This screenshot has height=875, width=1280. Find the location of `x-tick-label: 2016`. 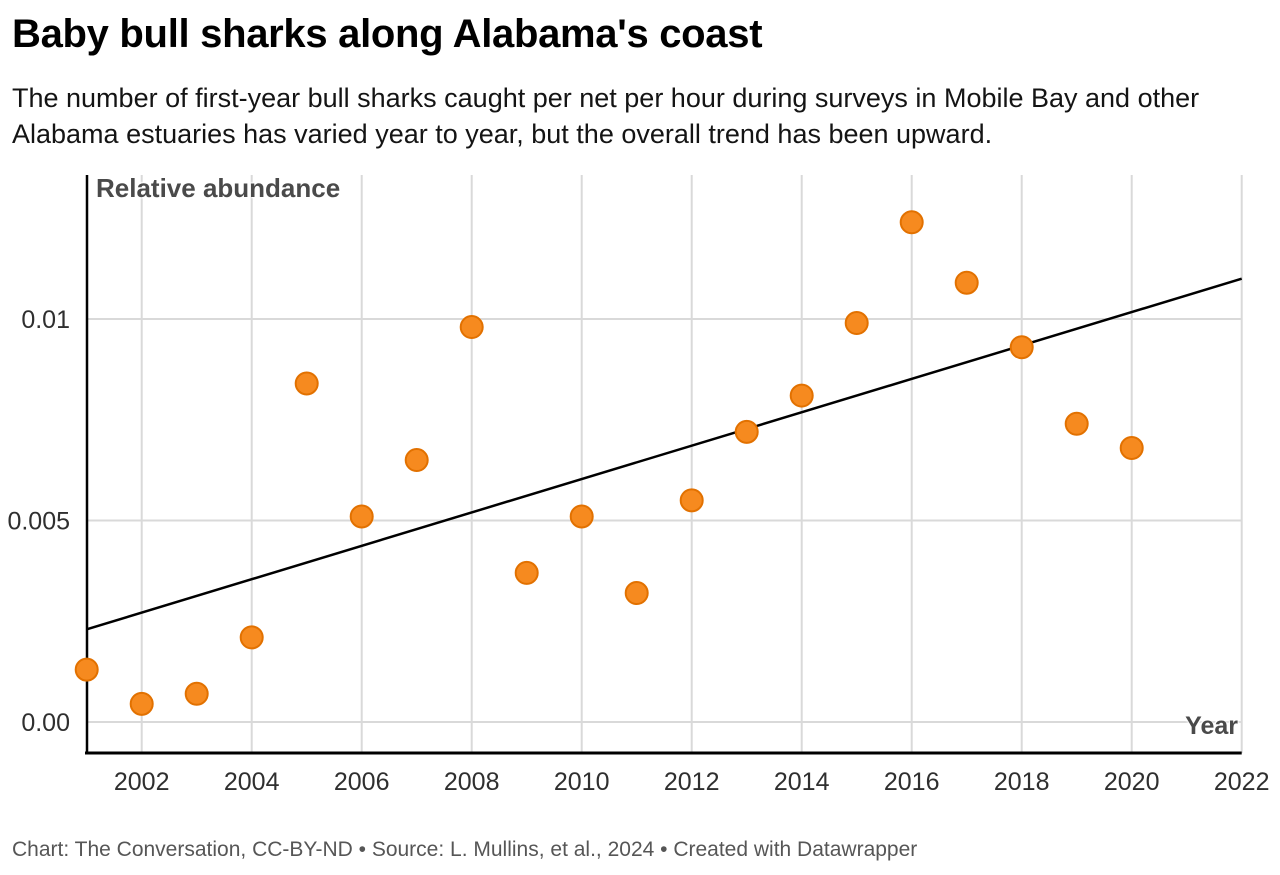

x-tick-label: 2016 is located at coordinates (912, 782).